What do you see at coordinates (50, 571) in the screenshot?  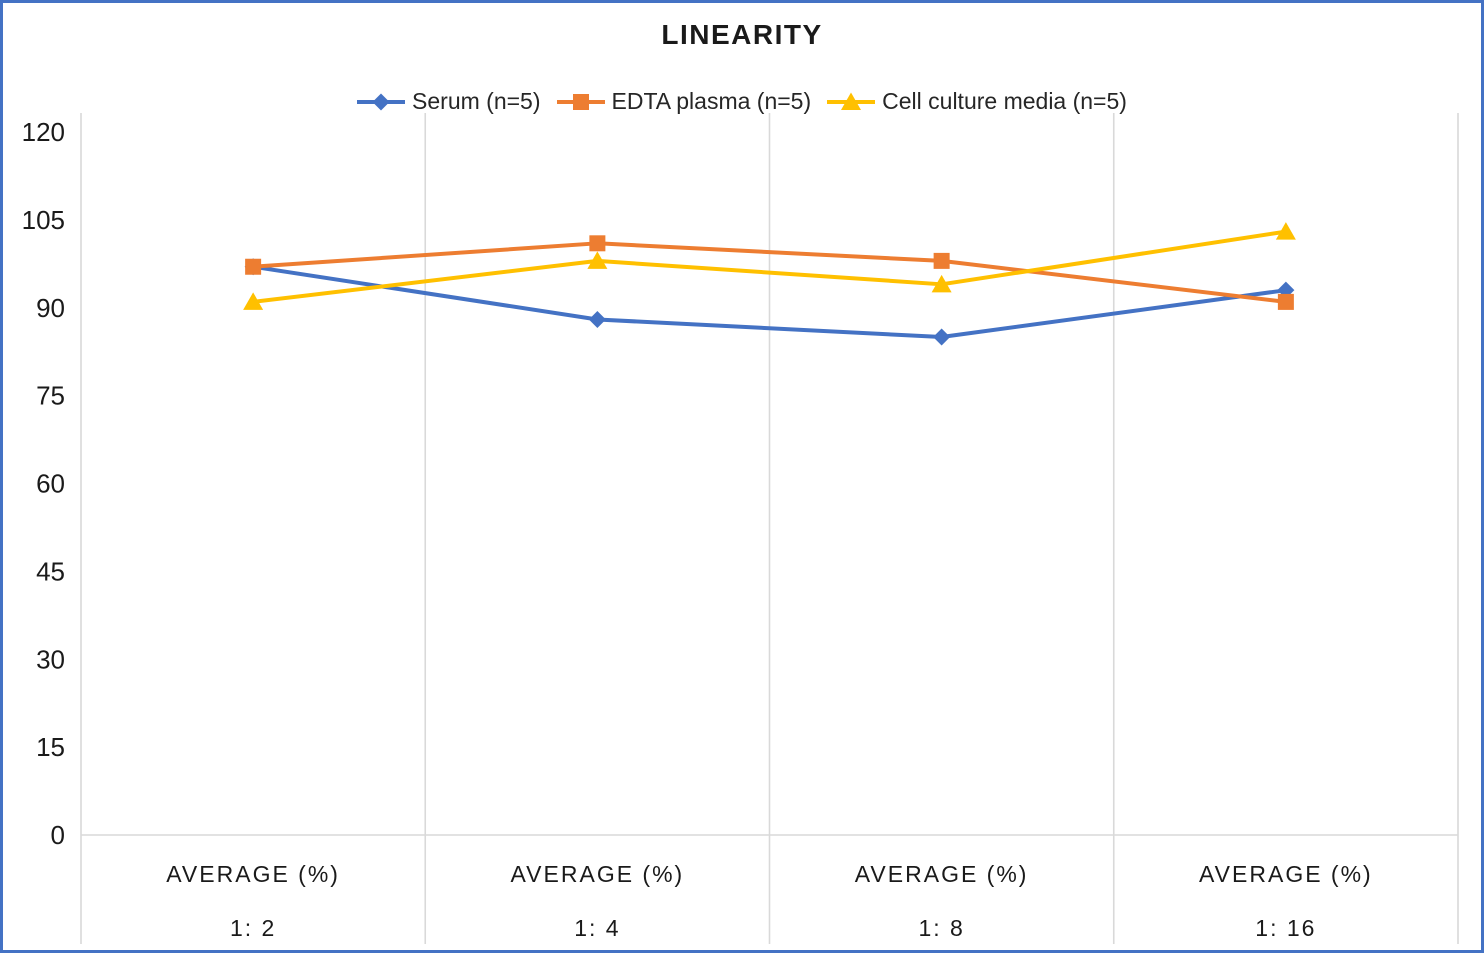 I see `y-tick-label: 45` at bounding box center [50, 571].